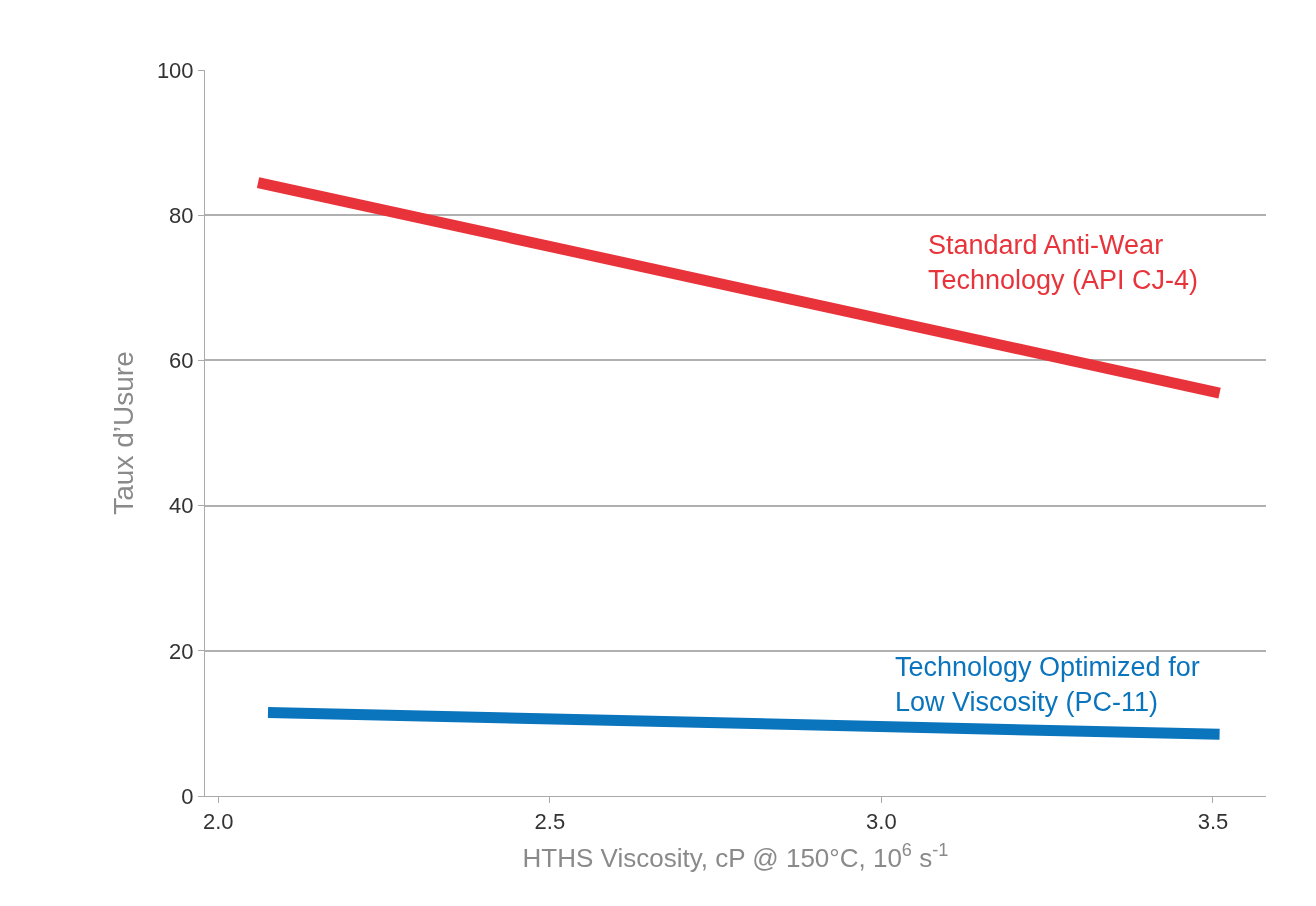  What do you see at coordinates (181, 651) in the screenshot?
I see `y-tick-label: 20` at bounding box center [181, 651].